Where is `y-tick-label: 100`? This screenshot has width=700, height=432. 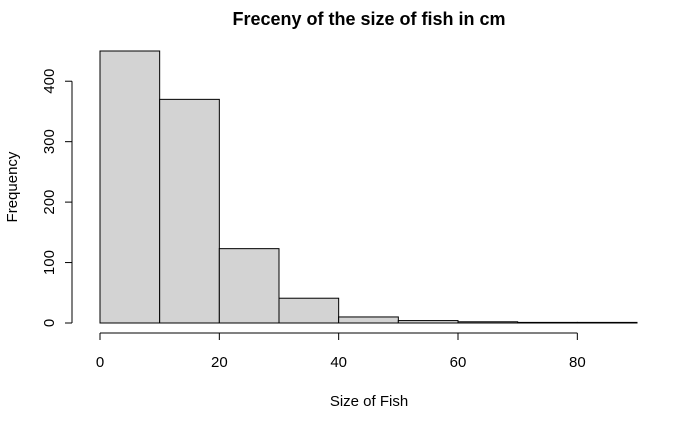 y-tick-label: 100 is located at coordinates (49, 262).